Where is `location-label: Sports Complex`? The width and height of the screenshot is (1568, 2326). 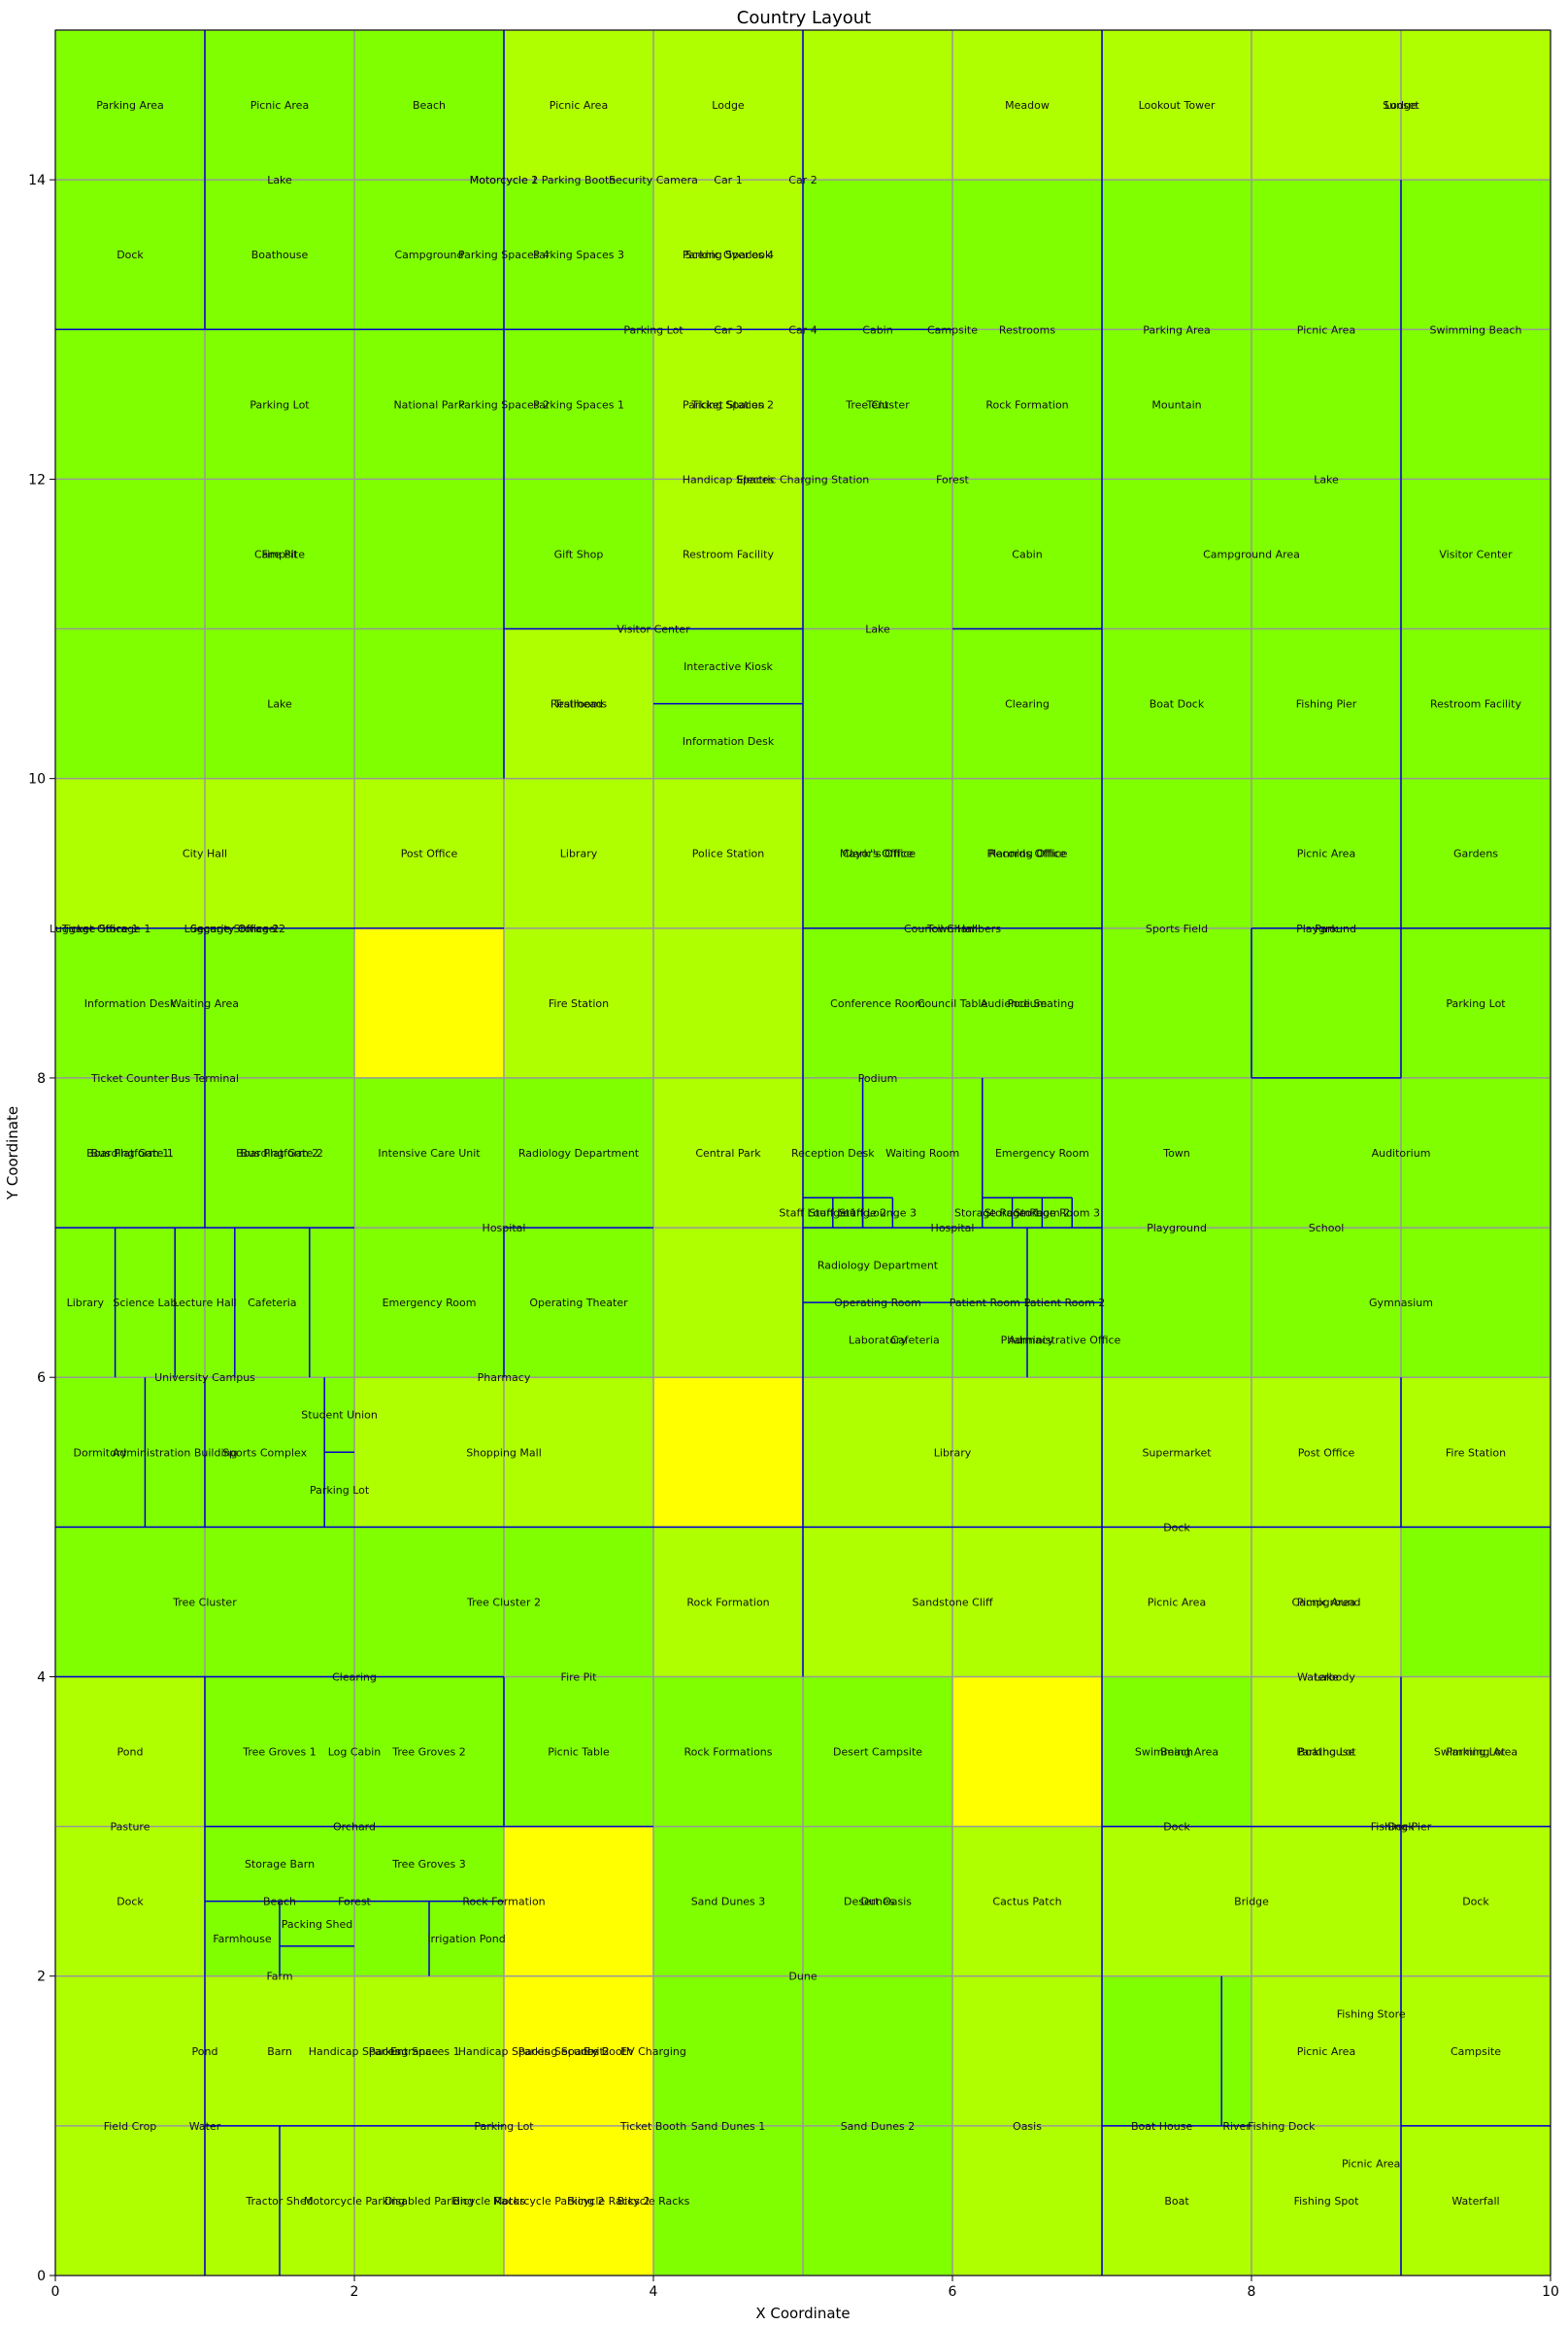 location-label: Sports Complex is located at coordinates (264, 1453).